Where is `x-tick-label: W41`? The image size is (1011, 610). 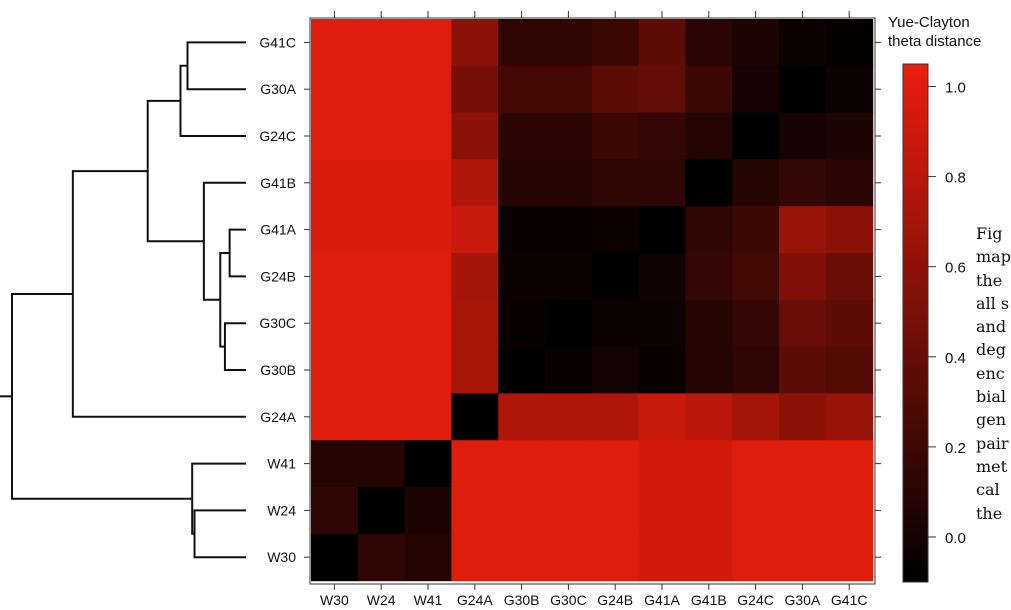 x-tick-label: W41 is located at coordinates (428, 600).